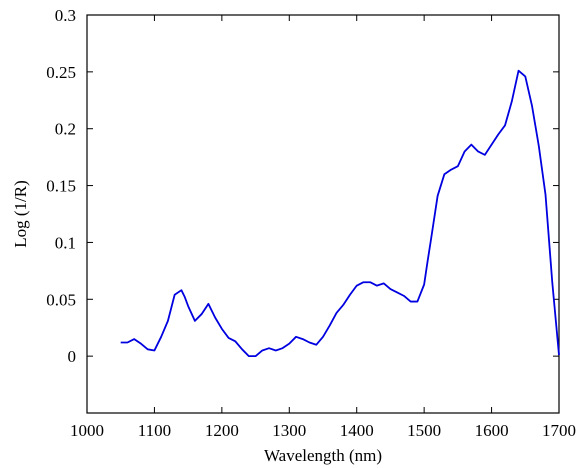 This screenshot has width=587, height=468. I want to click on x-tick-label: 1700, so click(559, 430).